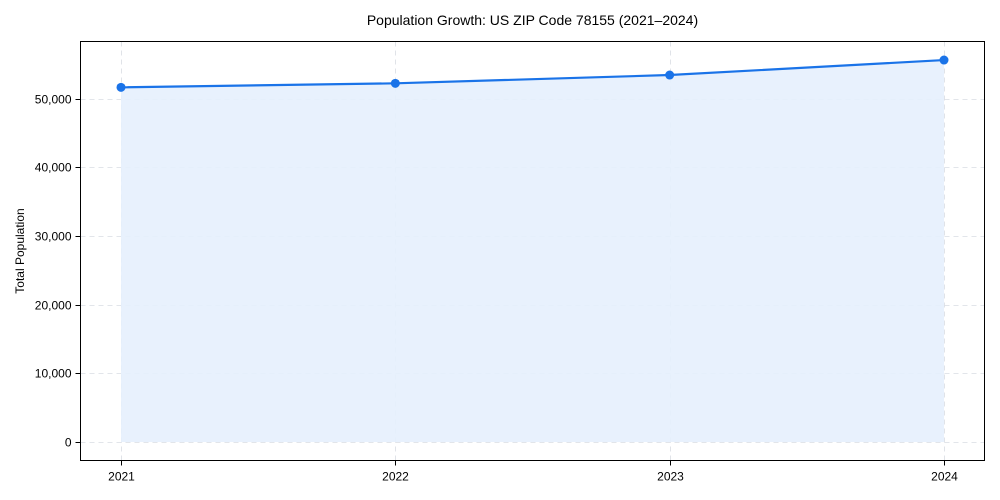 This screenshot has width=1000, height=500. I want to click on y-tick-label: 0, so click(68, 443).